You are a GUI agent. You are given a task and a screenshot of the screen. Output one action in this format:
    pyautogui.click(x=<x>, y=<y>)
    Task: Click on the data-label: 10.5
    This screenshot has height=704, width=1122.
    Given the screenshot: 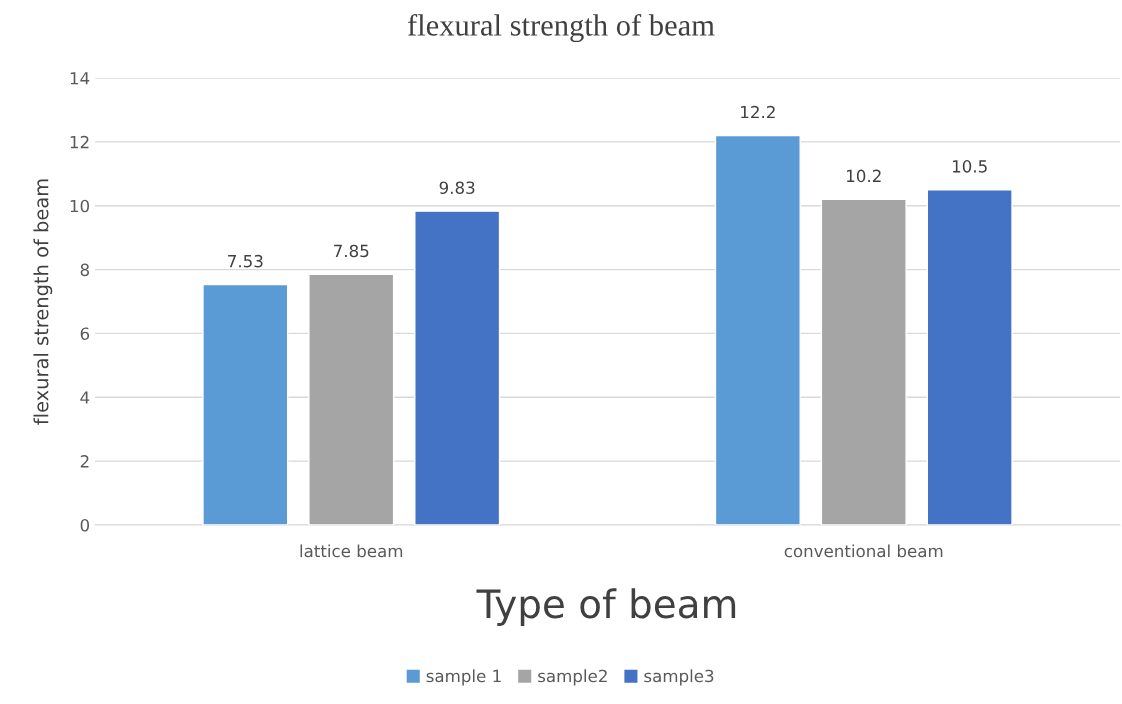 What is the action you would take?
    pyautogui.click(x=969, y=166)
    